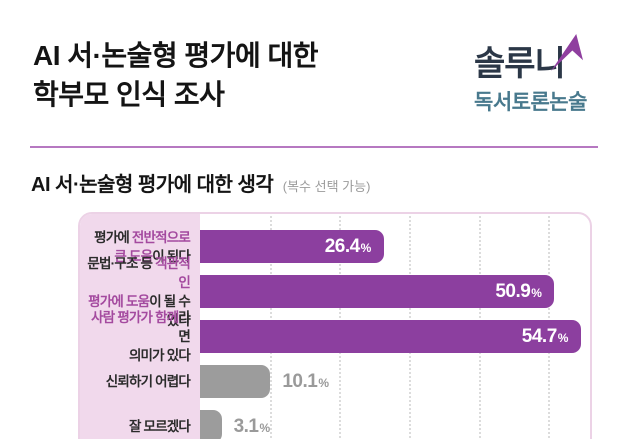 The height and width of the screenshot is (439, 628). I want to click on bar-row: 문법·구조 등 객관적인 평가에 도움이 될 수 있다 50.9%, so click(335, 292).